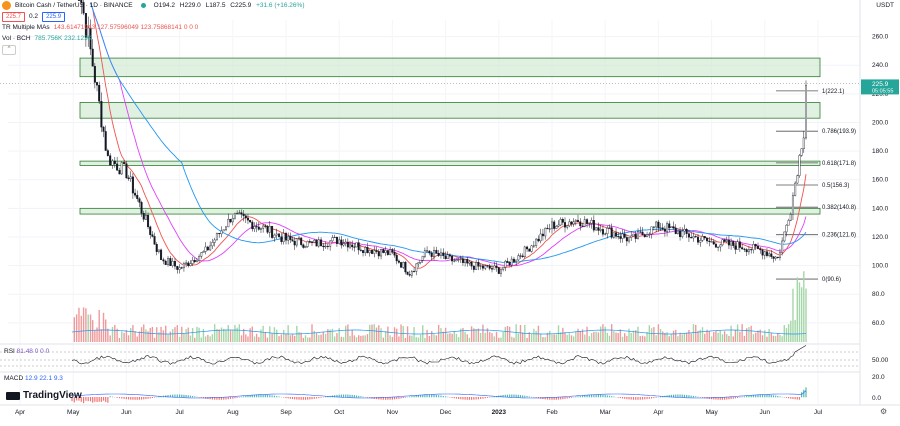  What do you see at coordinates (446, 412) in the screenshot?
I see `x-tick-label: Dec` at bounding box center [446, 412].